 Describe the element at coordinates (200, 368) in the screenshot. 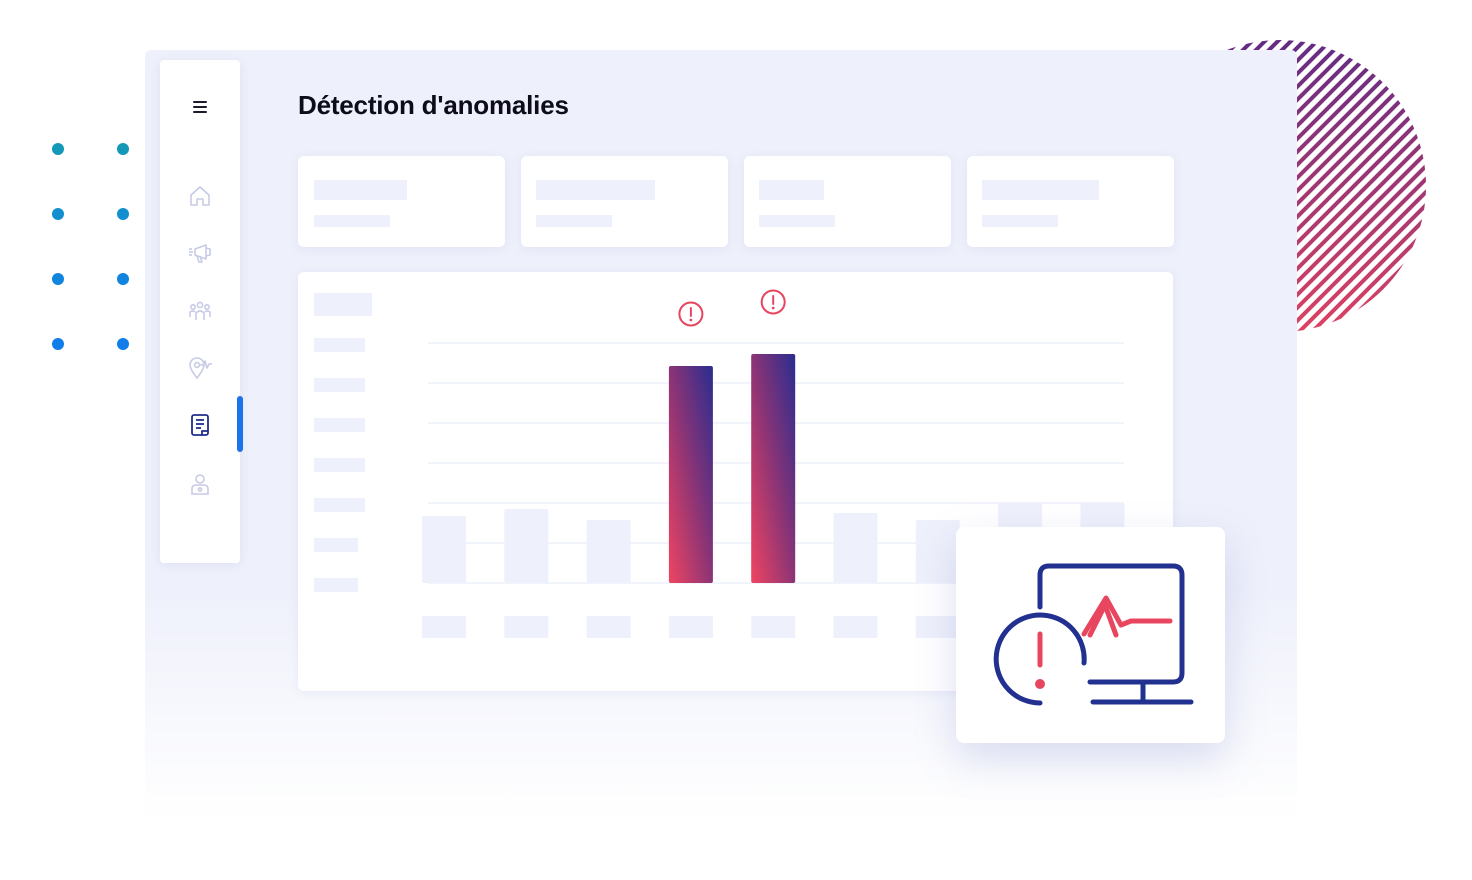

I see `location-pulse-icon` at that location.